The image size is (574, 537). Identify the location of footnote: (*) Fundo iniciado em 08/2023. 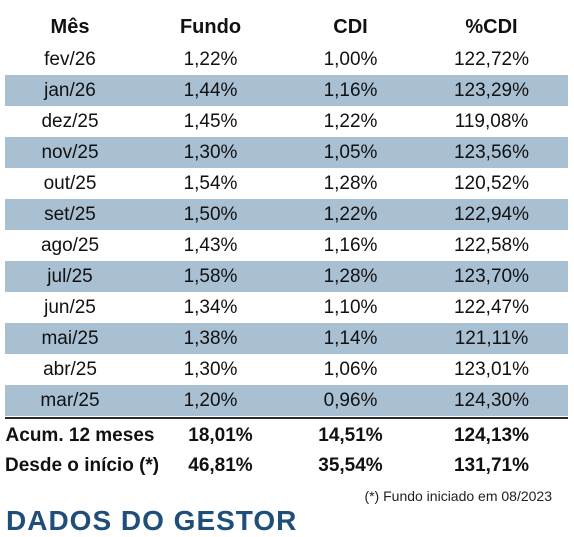
(458, 496).